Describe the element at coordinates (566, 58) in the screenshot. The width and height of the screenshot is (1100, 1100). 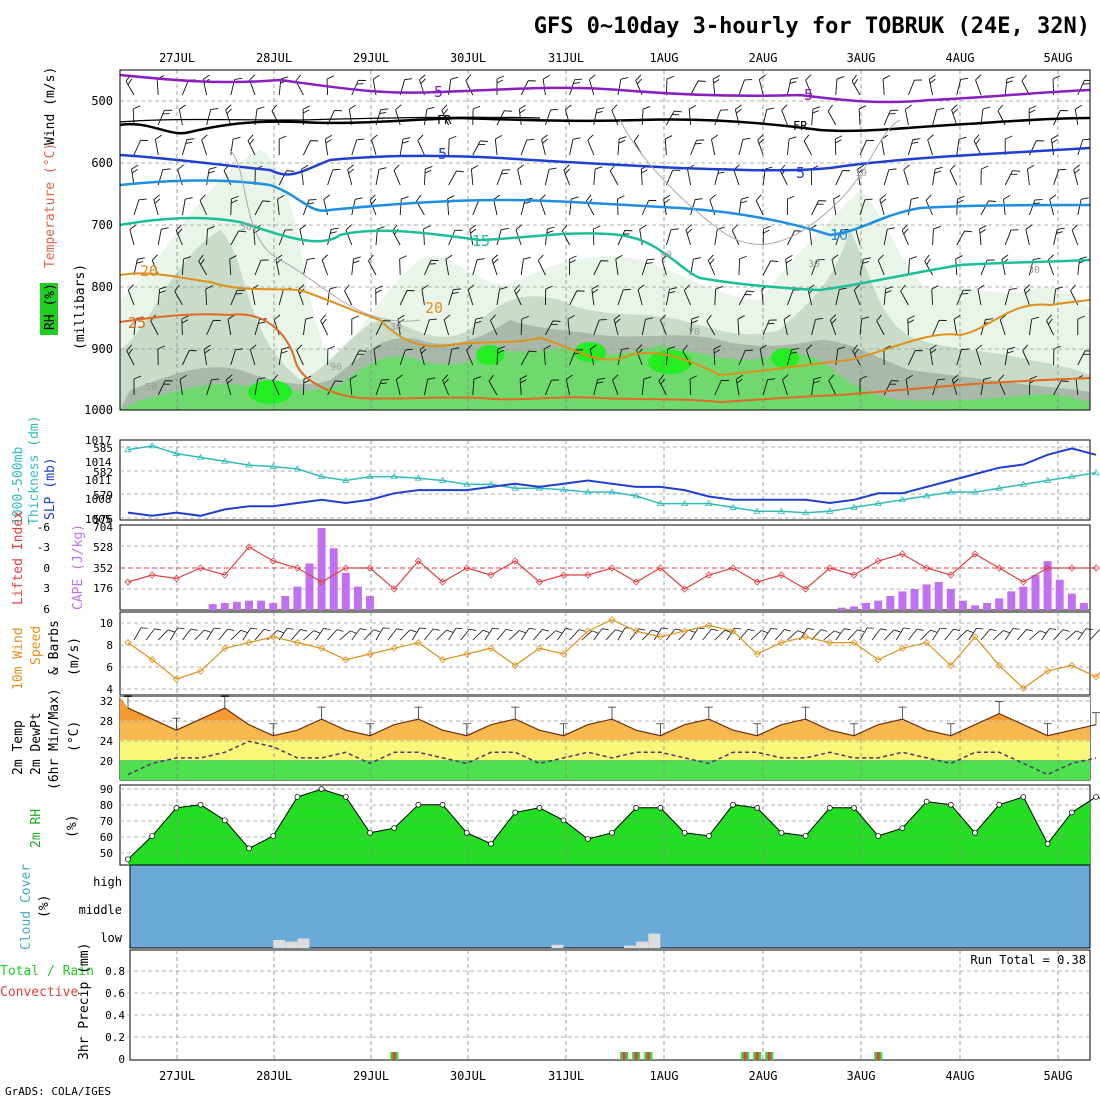
I see `top-date-31JUL: 31JUL` at that location.